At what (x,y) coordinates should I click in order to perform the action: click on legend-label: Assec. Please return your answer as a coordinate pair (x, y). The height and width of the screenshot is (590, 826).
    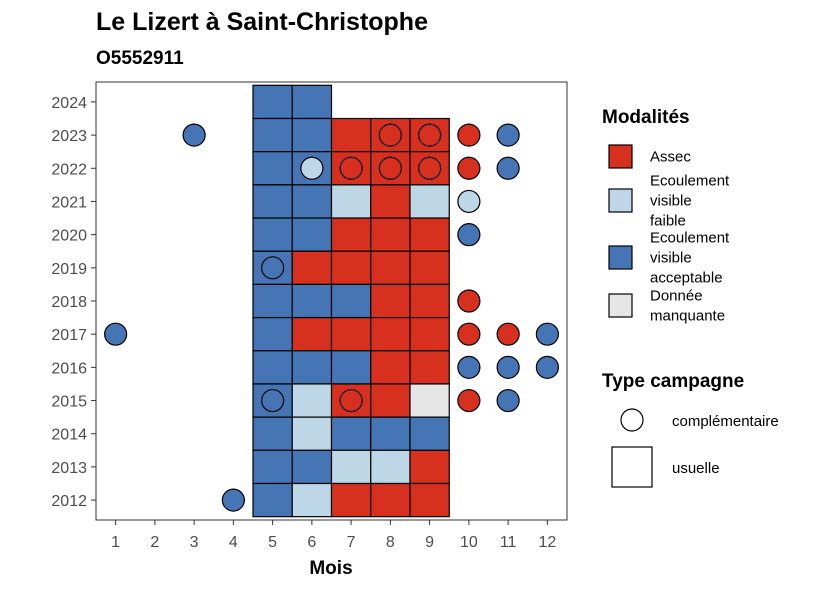
    Looking at the image, I should click on (670, 157).